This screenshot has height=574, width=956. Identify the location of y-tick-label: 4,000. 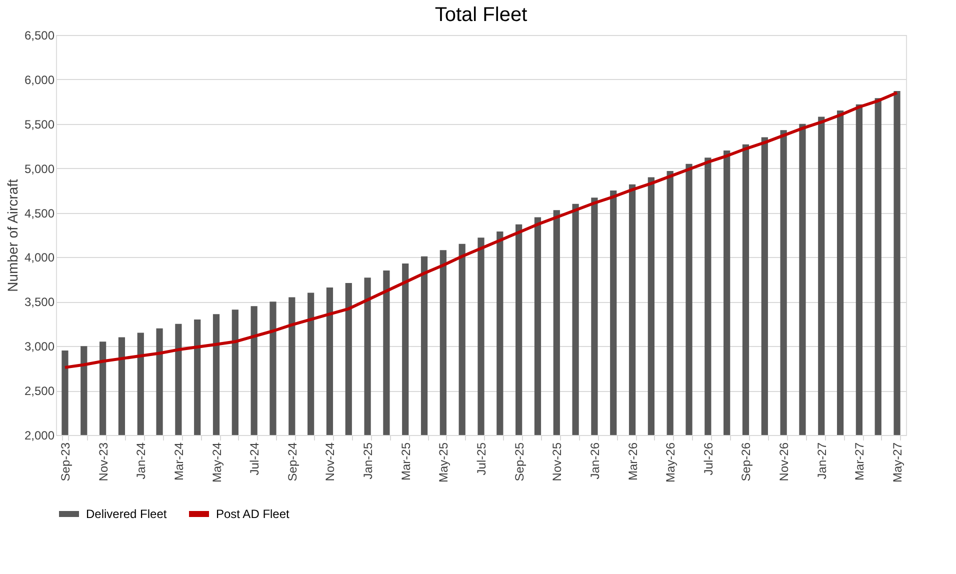
(39, 257).